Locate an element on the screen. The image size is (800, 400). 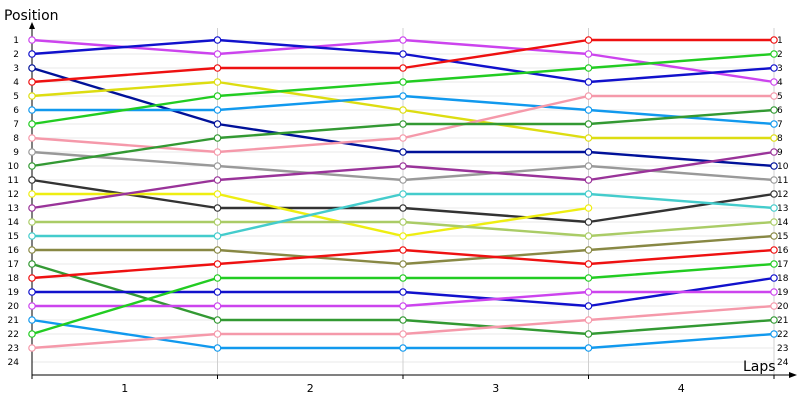
y-tick-label: 10 is located at coordinates (14, 167).